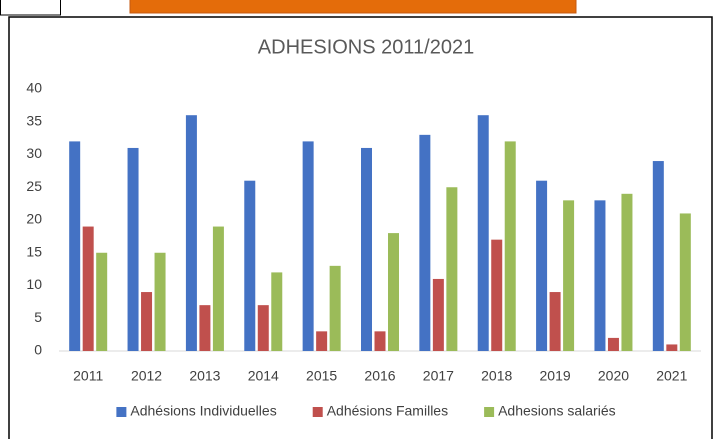 This screenshot has width=715, height=439. Describe the element at coordinates (555, 376) in the screenshot. I see `x-tick-label: 2019` at that location.